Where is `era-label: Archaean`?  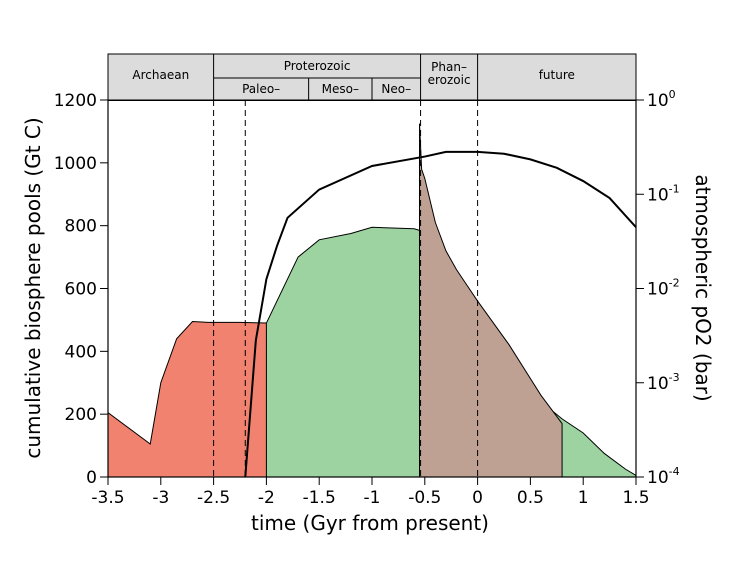
era-label: Archaean is located at coordinates (160, 75).